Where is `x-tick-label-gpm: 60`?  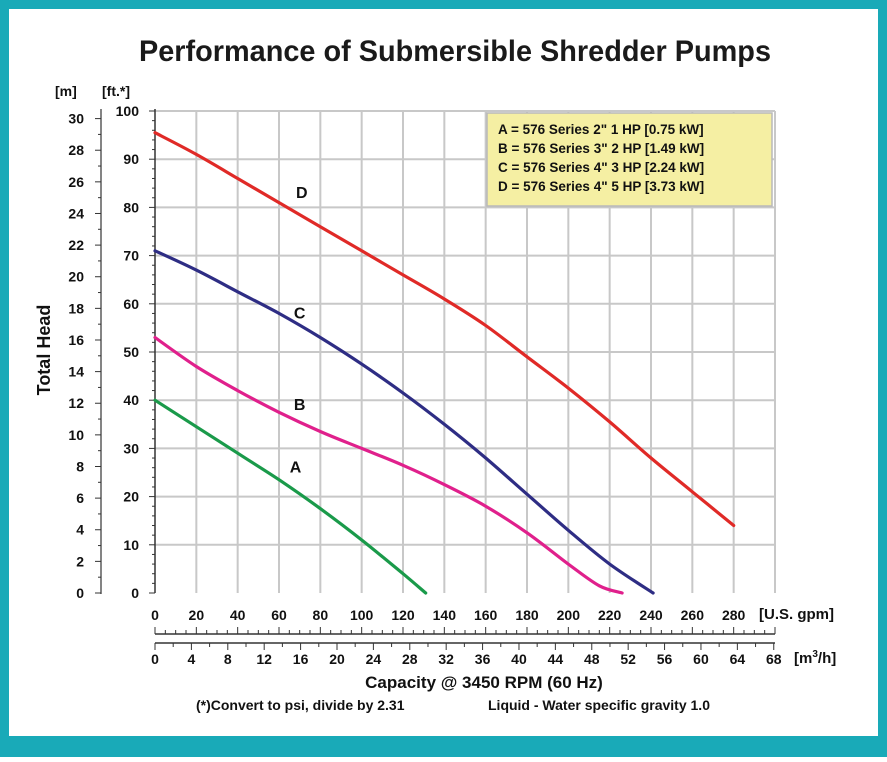
x-tick-label-gpm: 60 is located at coordinates (279, 615).